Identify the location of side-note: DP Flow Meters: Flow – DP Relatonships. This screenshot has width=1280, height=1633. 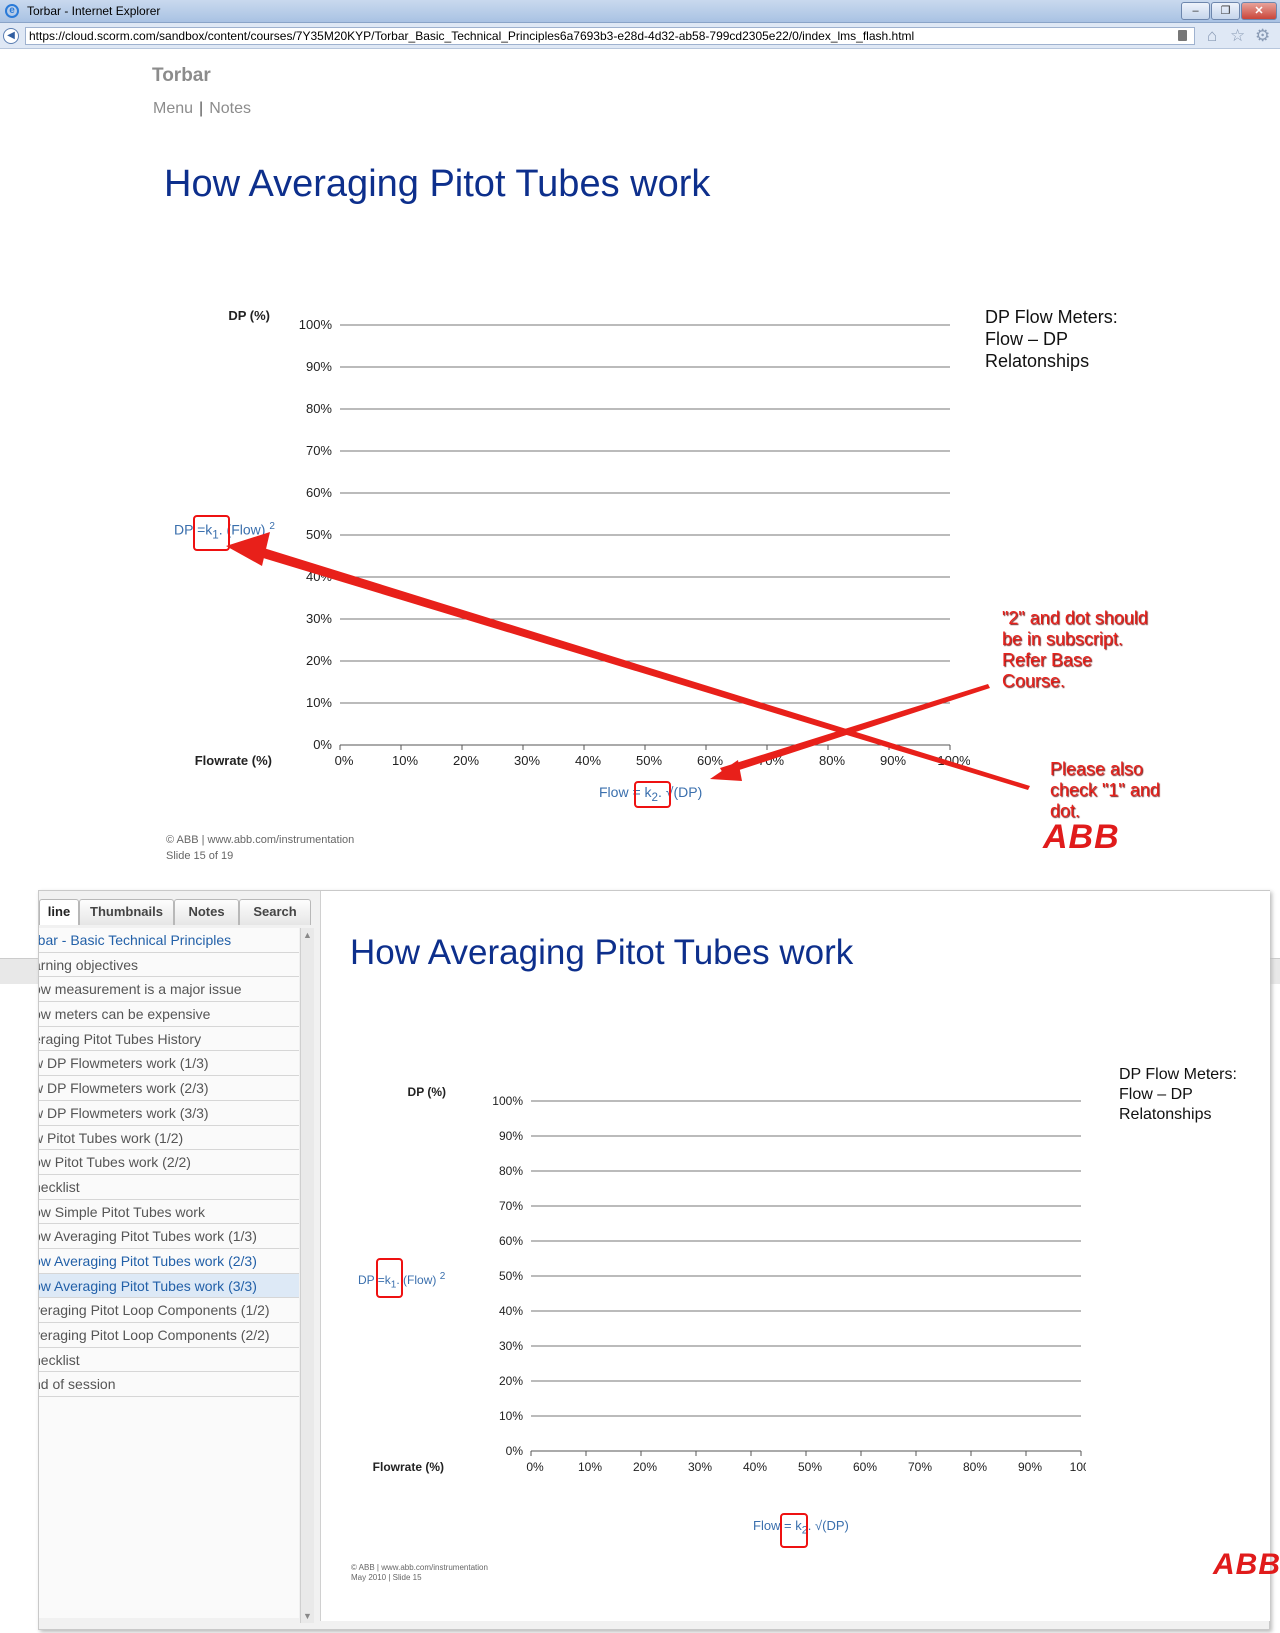
(1178, 1095).